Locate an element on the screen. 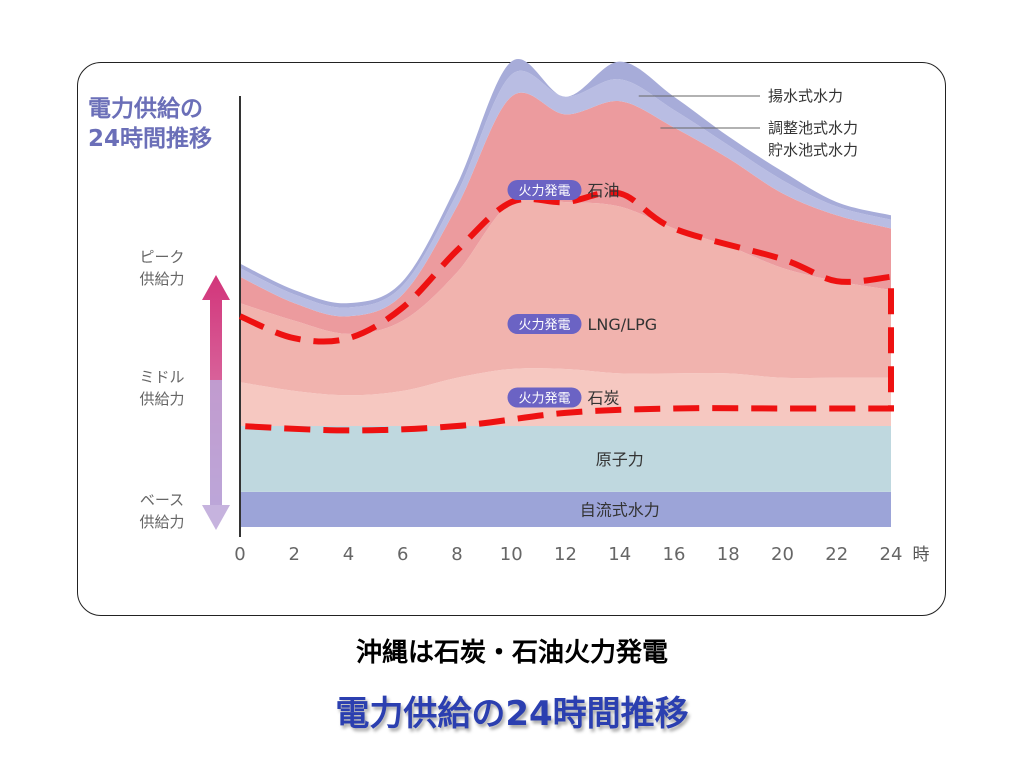 The image size is (1024, 768). series-label: 揚水式水力 is located at coordinates (805, 96).